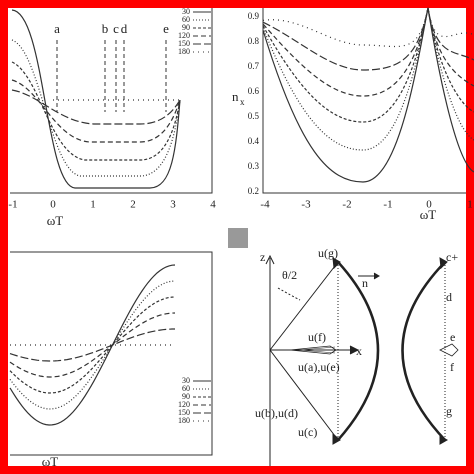 Image resolution: width=474 pixels, height=474 pixels. I want to click on gray-square, so click(238, 238).